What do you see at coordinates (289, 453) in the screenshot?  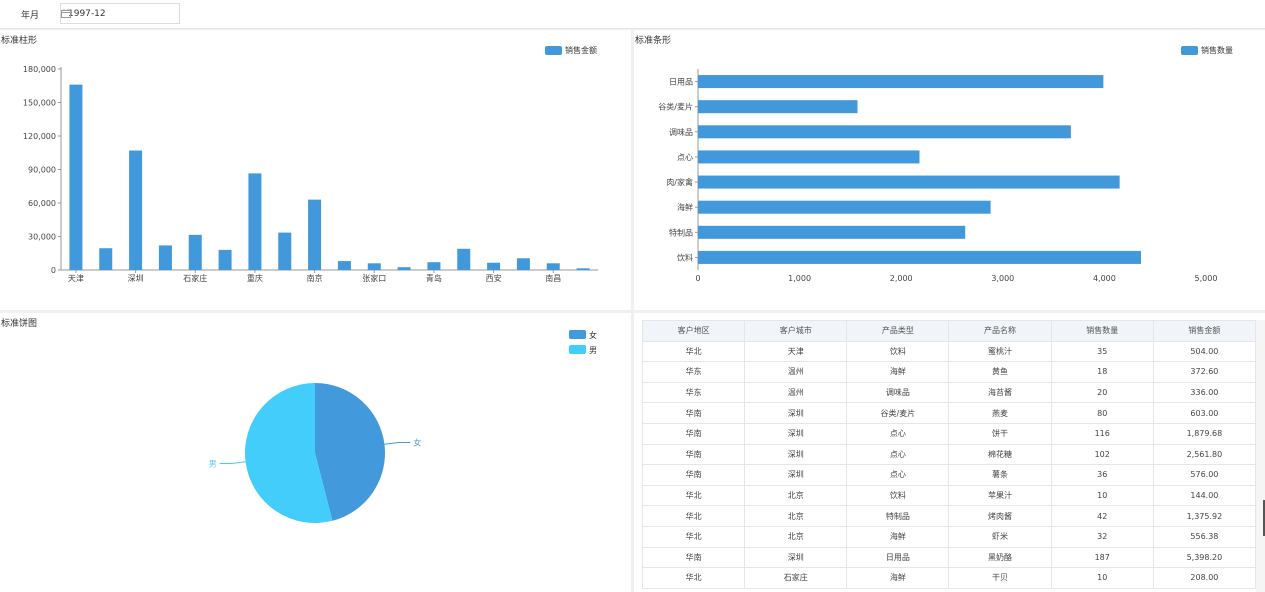 I see `pie-slice` at bounding box center [289, 453].